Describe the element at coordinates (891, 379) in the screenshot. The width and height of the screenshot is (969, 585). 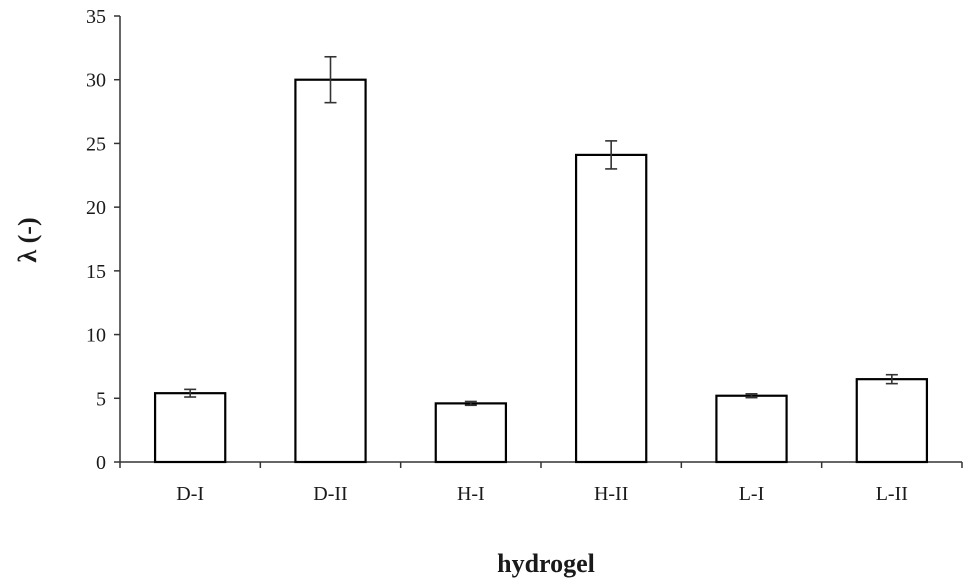
I see `error-bar-l-ii` at that location.